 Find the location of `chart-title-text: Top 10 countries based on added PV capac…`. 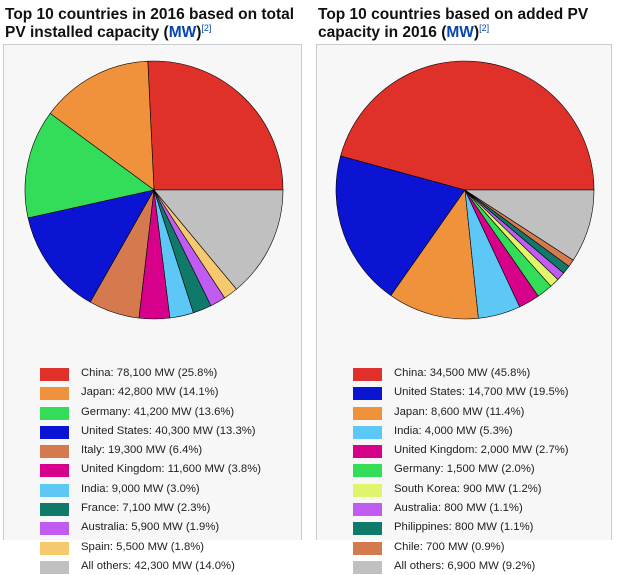

chart-title-text: Top 10 countries based on added PV capac… is located at coordinates (453, 23).